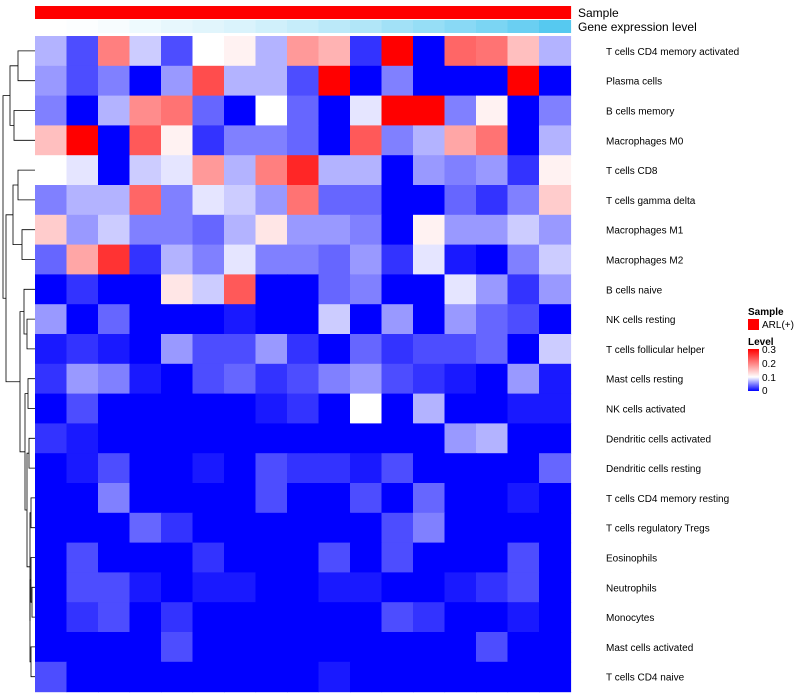 The image size is (800, 700). Describe the element at coordinates (18, 364) in the screenshot. I see `row-dendrogram` at that location.